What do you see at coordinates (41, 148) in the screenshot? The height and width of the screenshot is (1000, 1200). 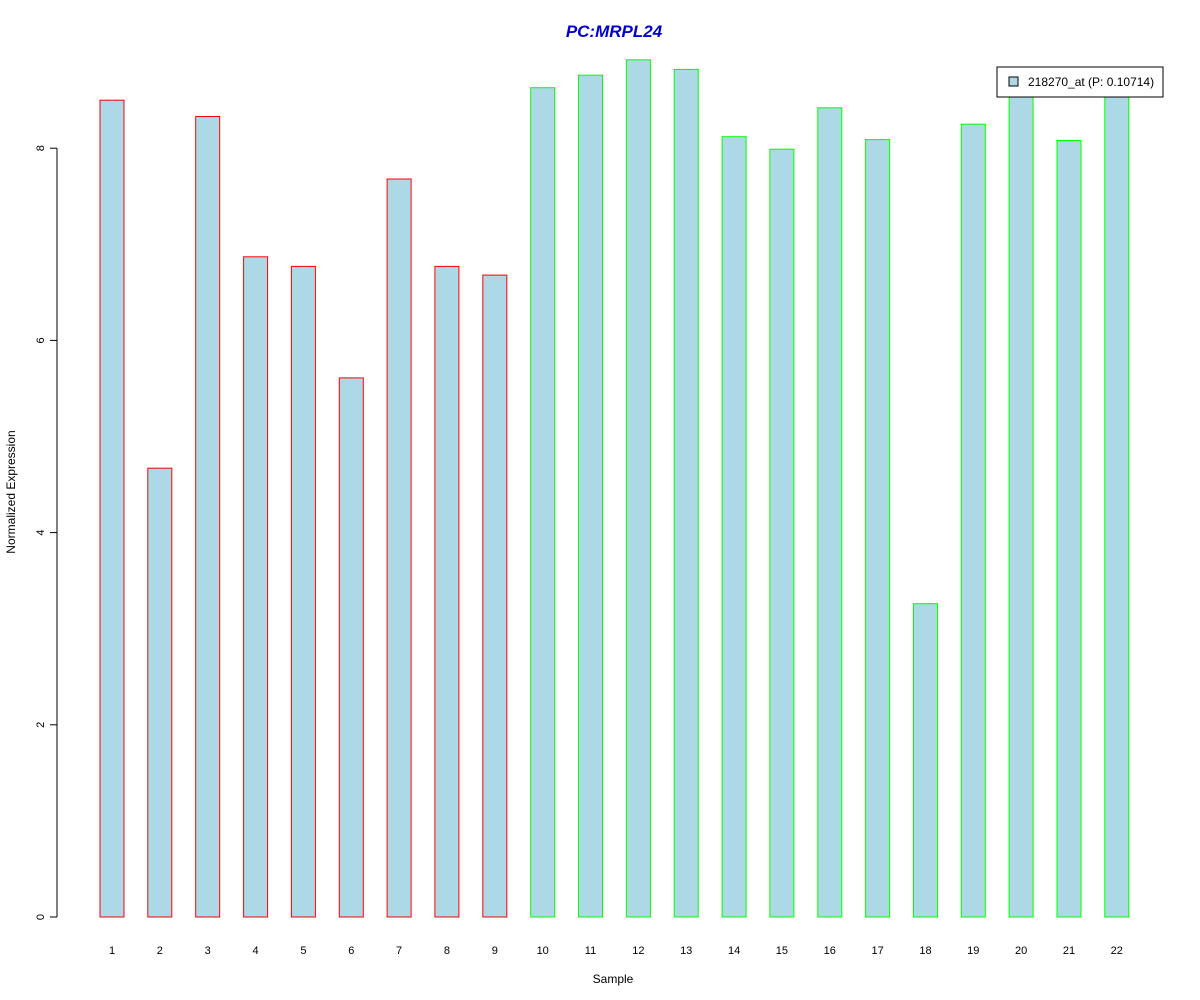 I see `y-tick-label: 8` at bounding box center [41, 148].